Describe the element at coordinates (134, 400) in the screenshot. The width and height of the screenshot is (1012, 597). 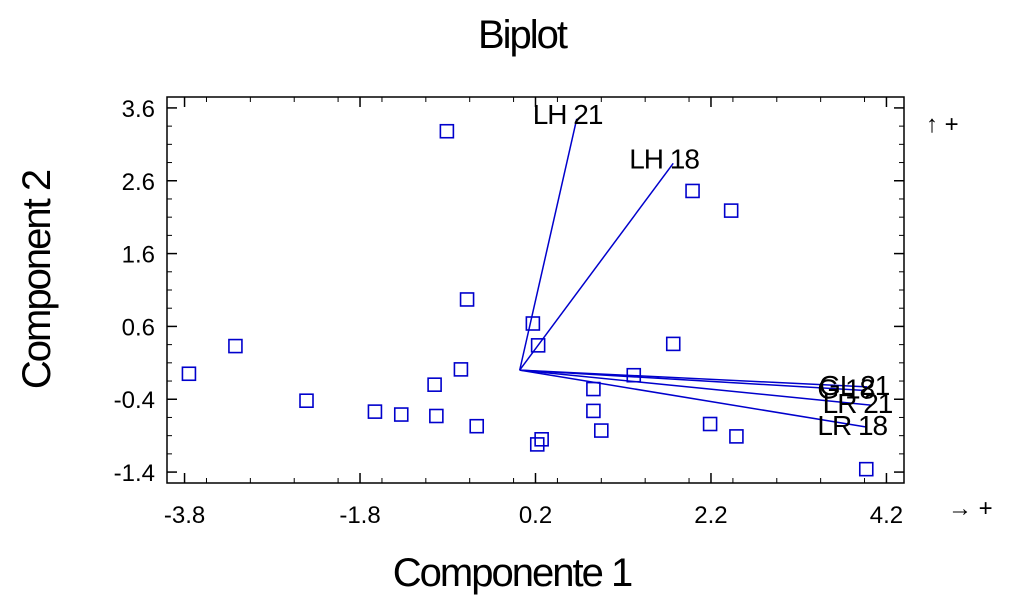
I see `y-tick-label: -0.4` at that location.